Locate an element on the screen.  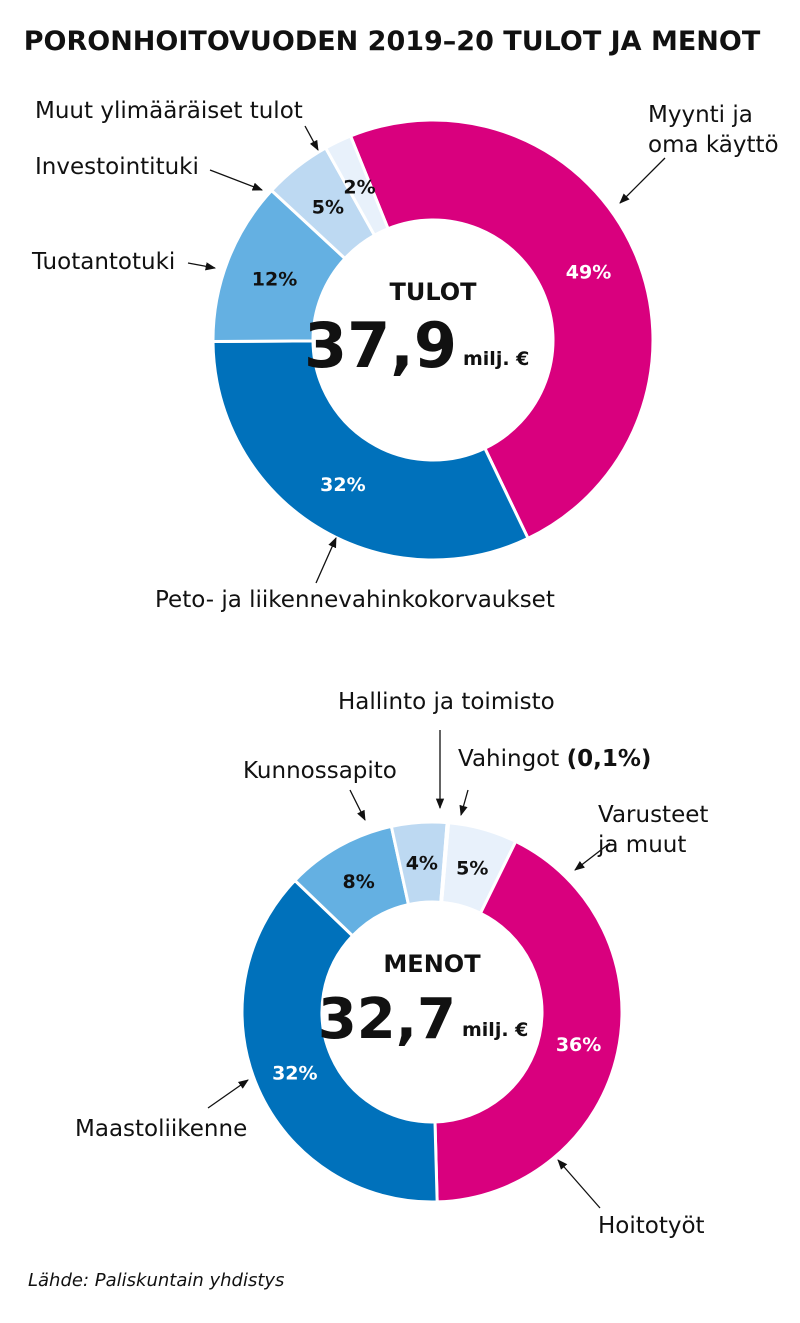
value-label: 12% is located at coordinates (274, 280).